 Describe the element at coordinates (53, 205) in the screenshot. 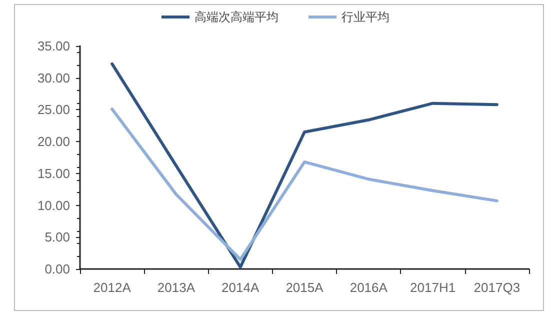

I see `y-tick-label: 10.00` at that location.